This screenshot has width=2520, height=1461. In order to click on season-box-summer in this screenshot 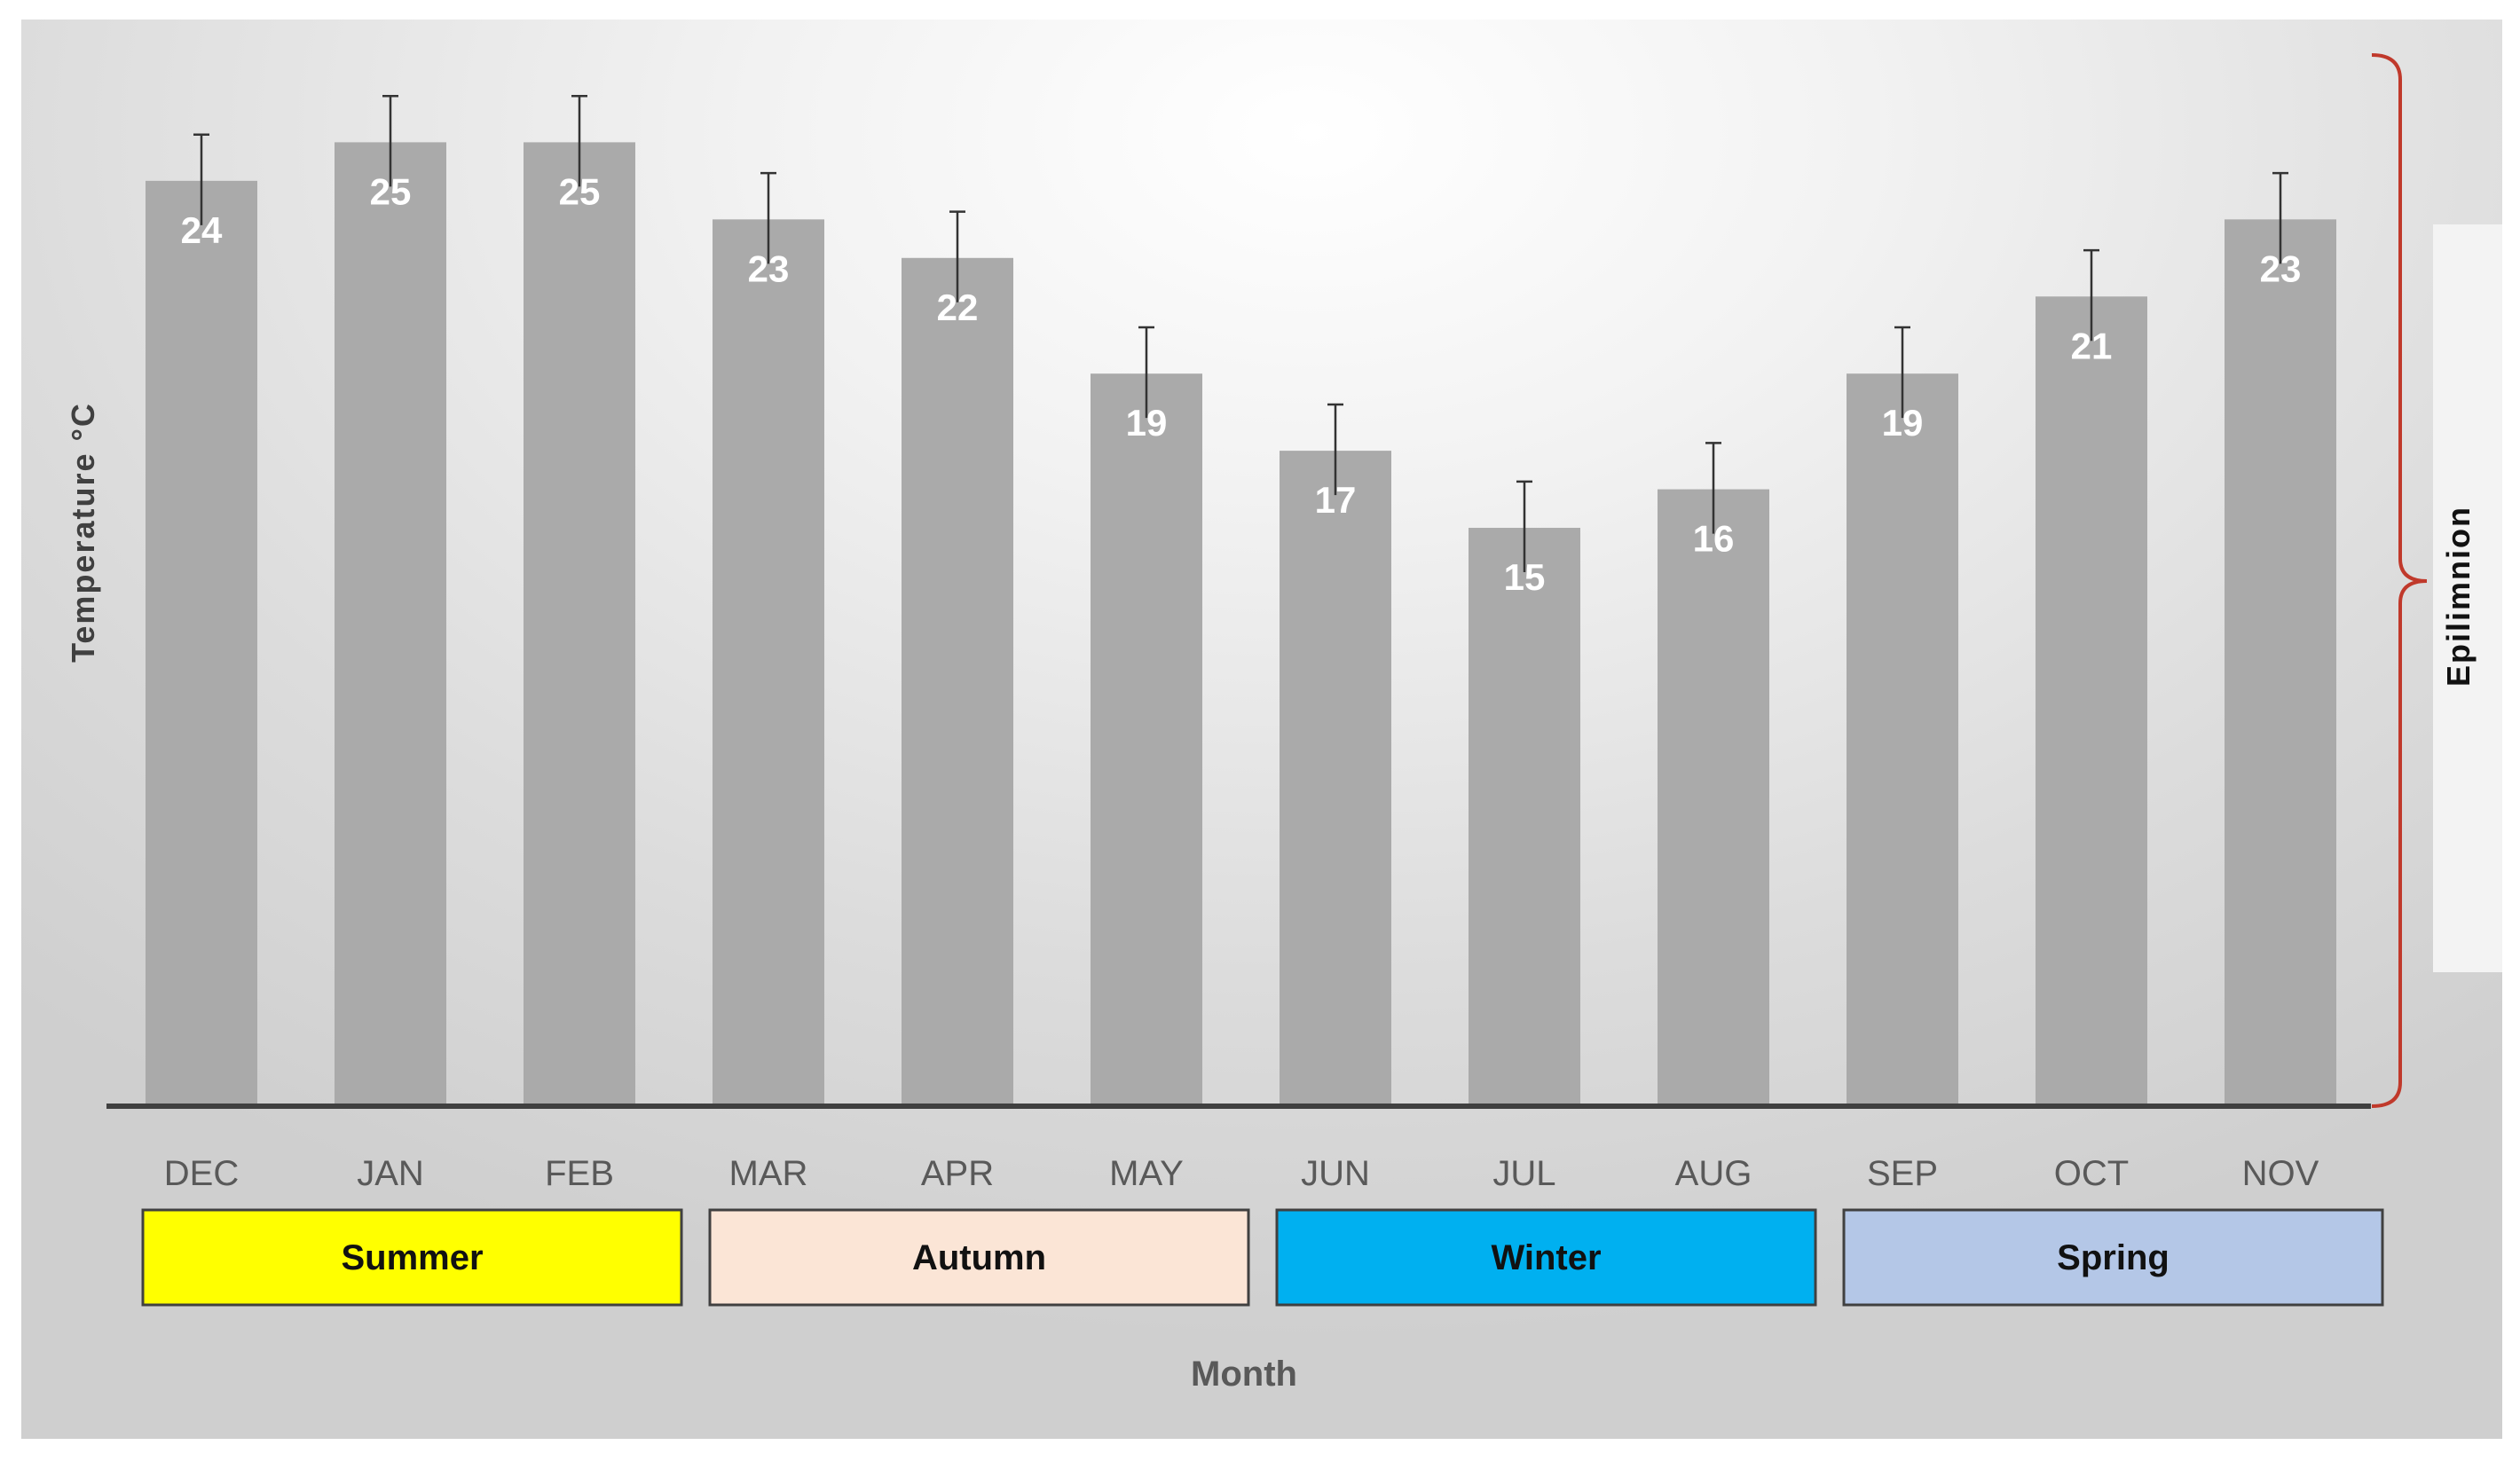, I will do `click(412, 1257)`.